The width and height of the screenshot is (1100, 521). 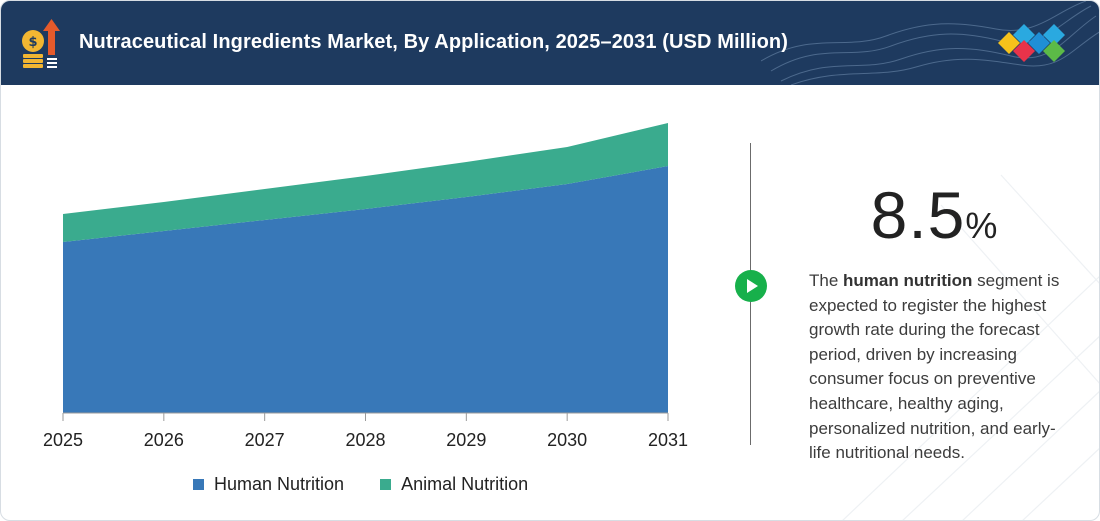 What do you see at coordinates (567, 440) in the screenshot?
I see `x-tick-label: 2030` at bounding box center [567, 440].